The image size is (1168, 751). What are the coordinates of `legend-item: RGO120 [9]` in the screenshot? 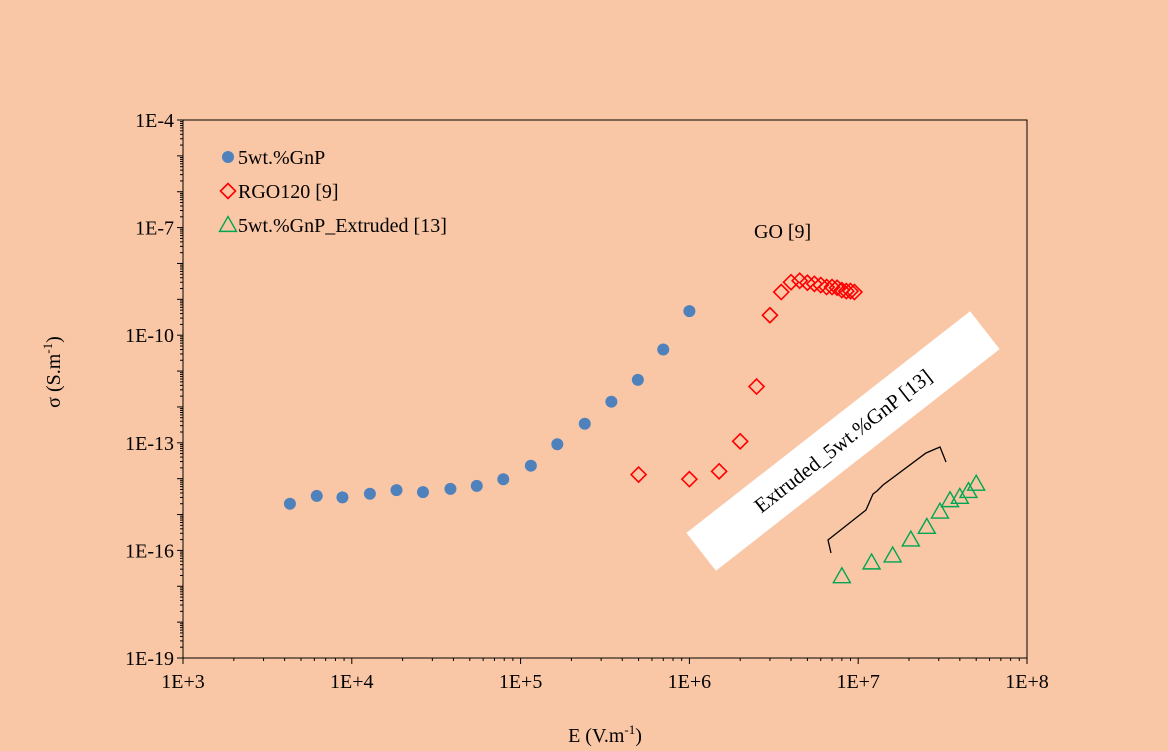 It's located at (279, 192).